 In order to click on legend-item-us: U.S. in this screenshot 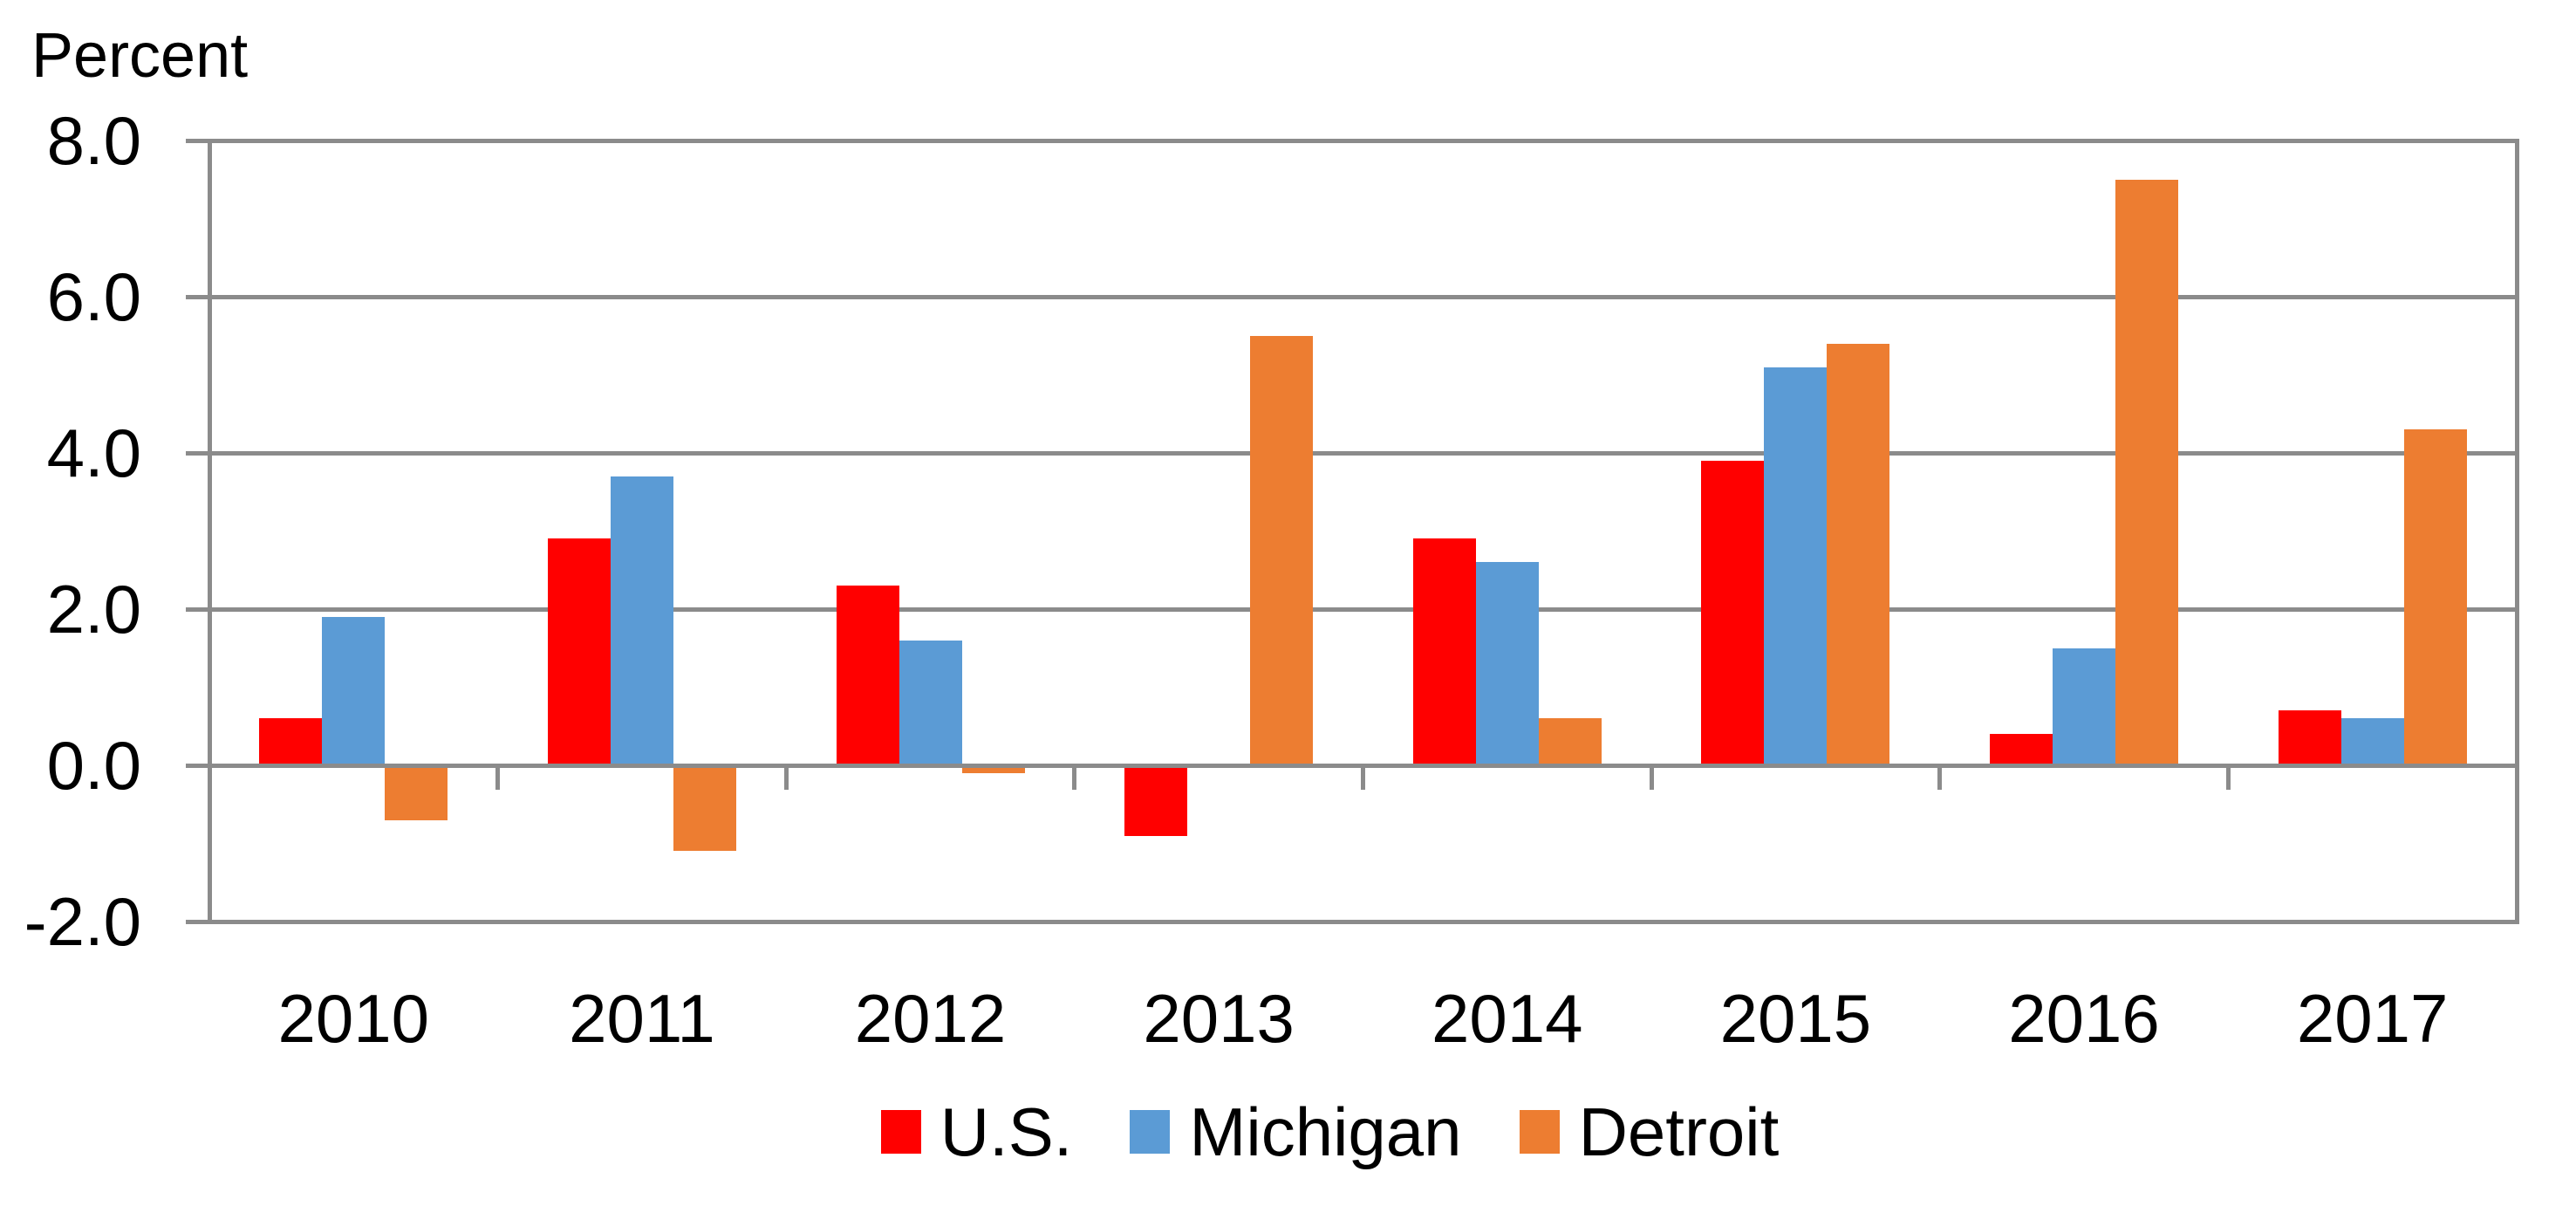, I will do `click(976, 1132)`.